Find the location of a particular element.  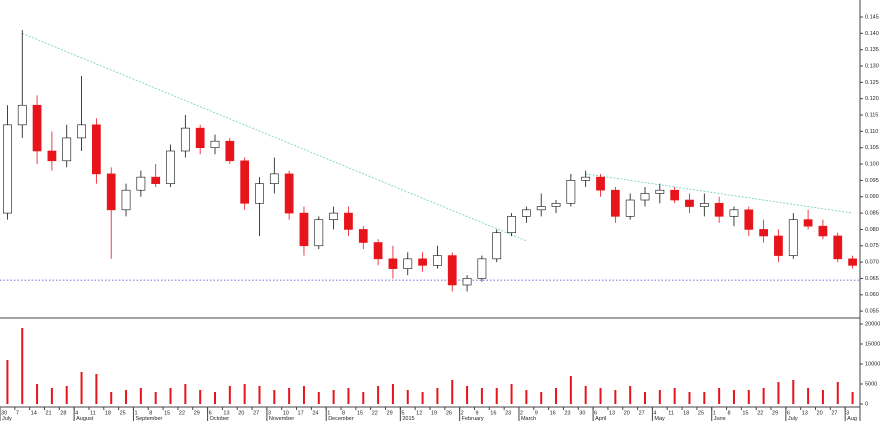

y-tick-label: 0.140 is located at coordinates (872, 34).